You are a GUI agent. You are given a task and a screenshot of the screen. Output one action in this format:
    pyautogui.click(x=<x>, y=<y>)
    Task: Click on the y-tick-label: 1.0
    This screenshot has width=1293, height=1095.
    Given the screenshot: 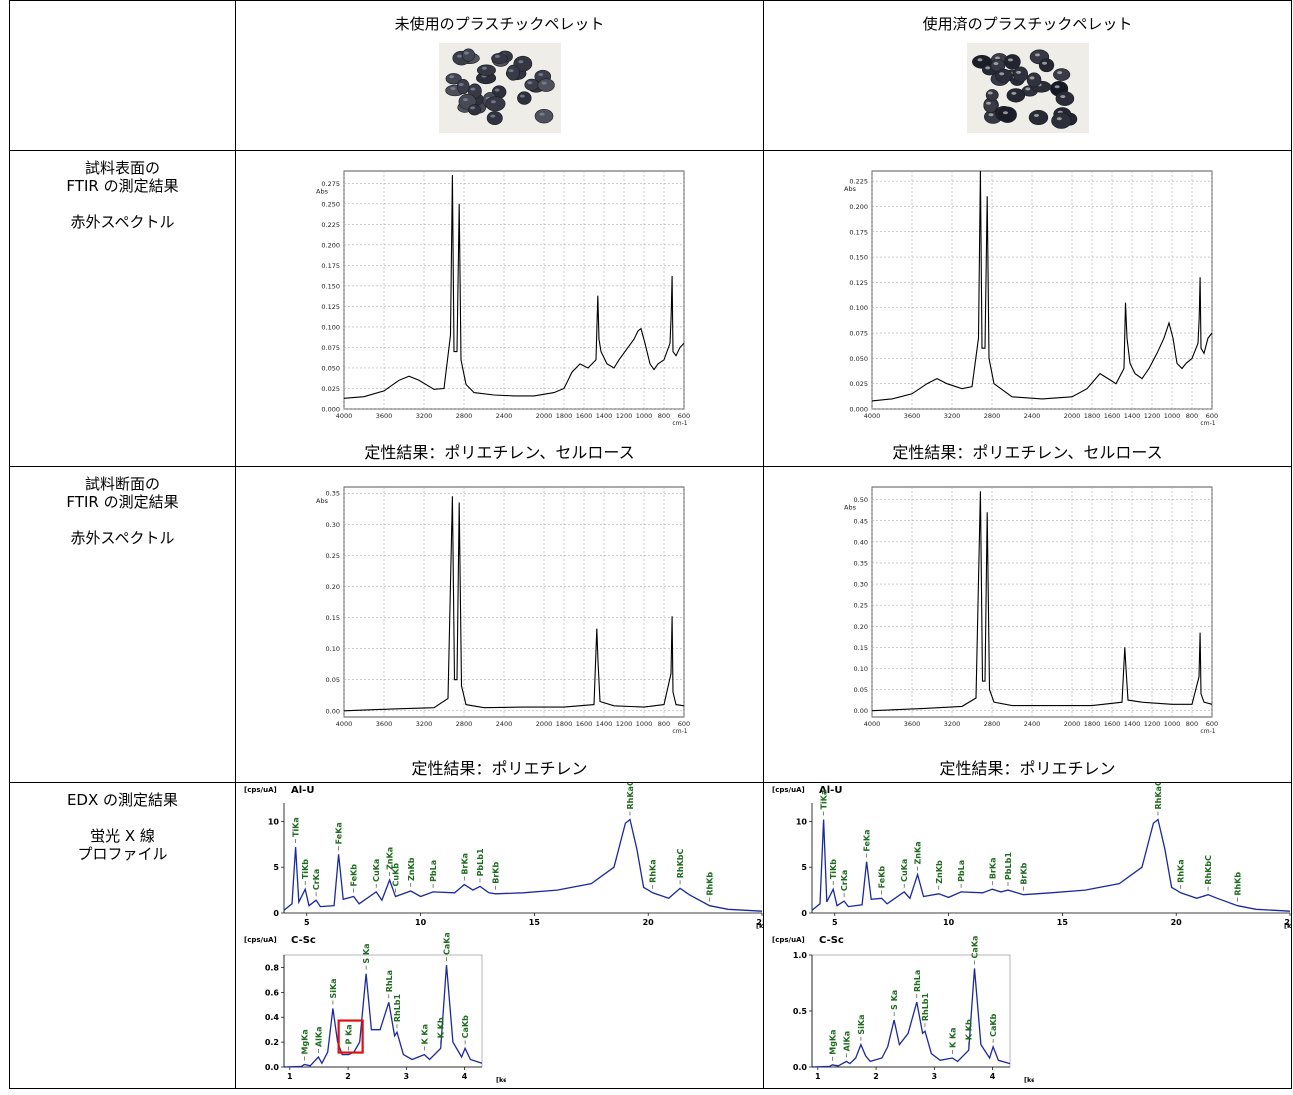 What is the action you would take?
    pyautogui.click(x=800, y=955)
    